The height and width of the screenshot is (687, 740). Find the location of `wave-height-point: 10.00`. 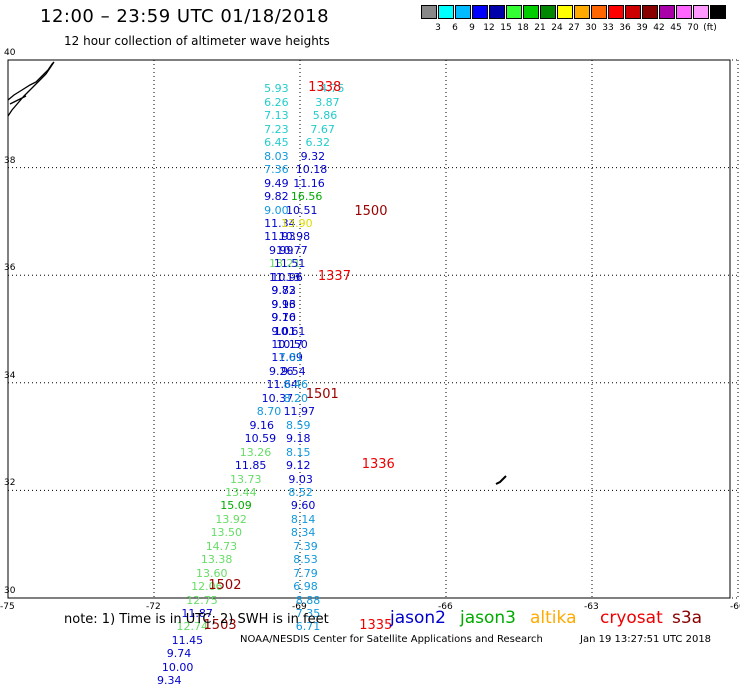

wave-height-point: 10.00 is located at coordinates (177, 667).